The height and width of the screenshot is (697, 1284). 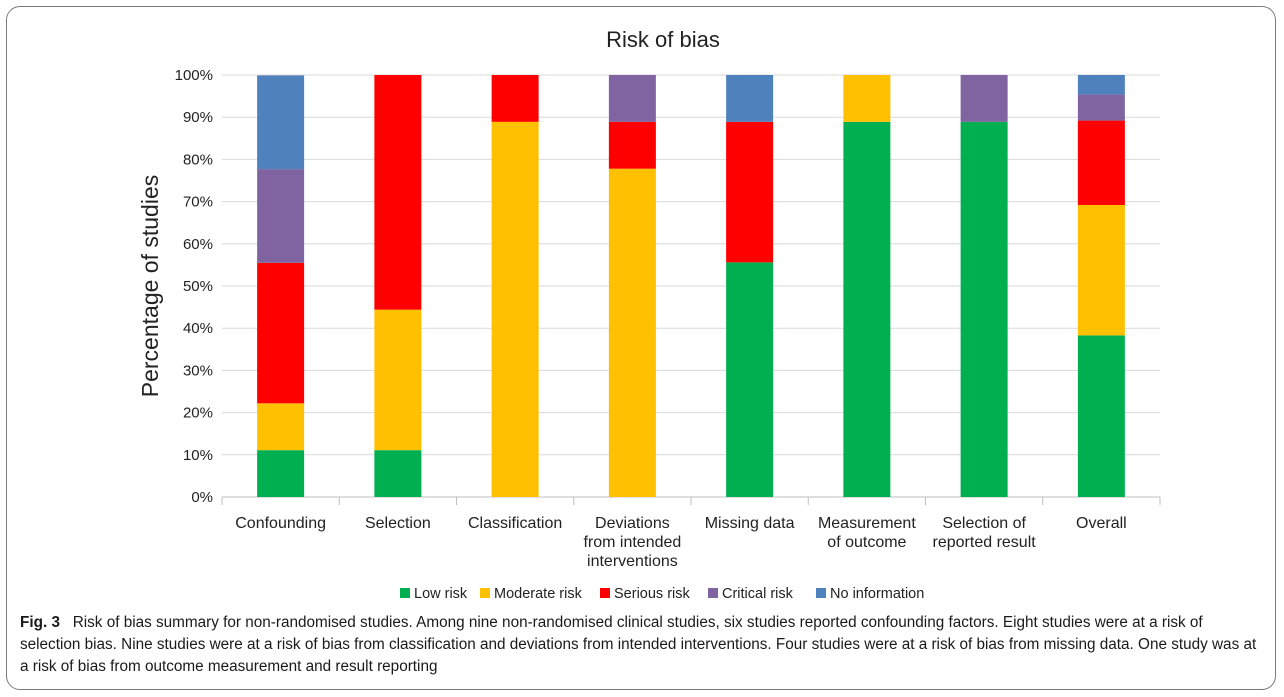 I want to click on y-tick-label: 70%, so click(x=198, y=202).